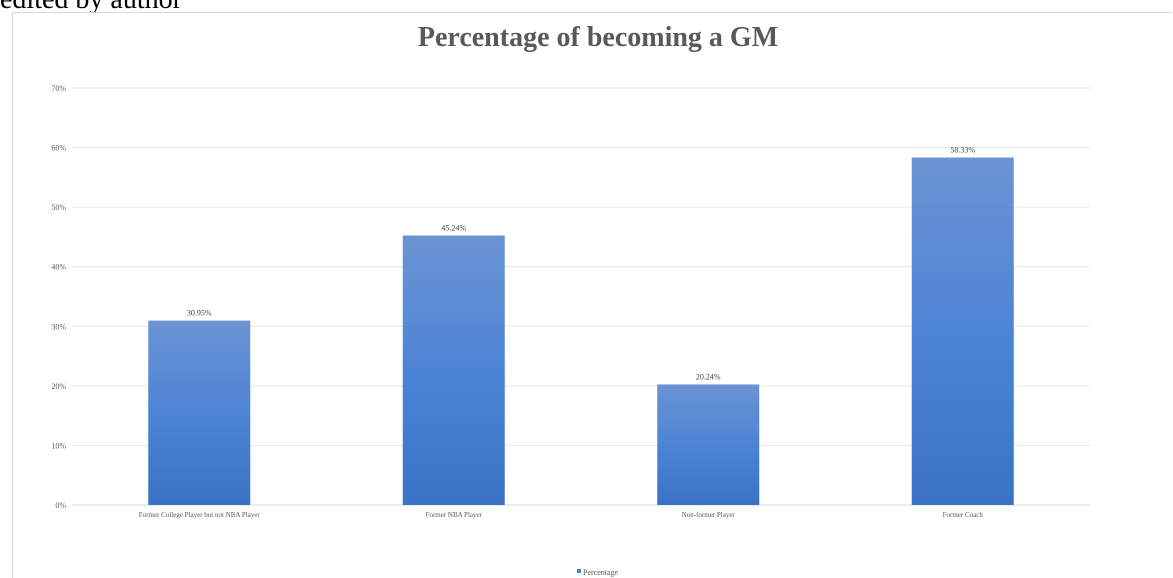  What do you see at coordinates (58, 207) in the screenshot?
I see `y-tick-label: 50%` at bounding box center [58, 207].